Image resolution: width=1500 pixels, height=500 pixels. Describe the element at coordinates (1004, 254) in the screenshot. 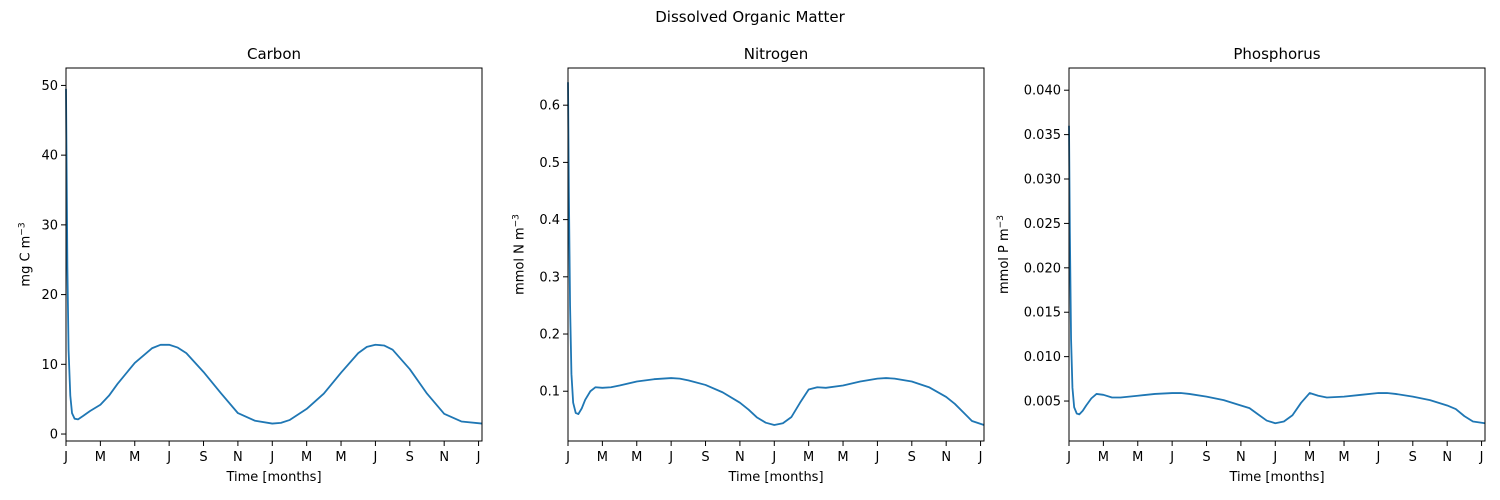

I see `y-axis-label: mmol P m−3` at that location.